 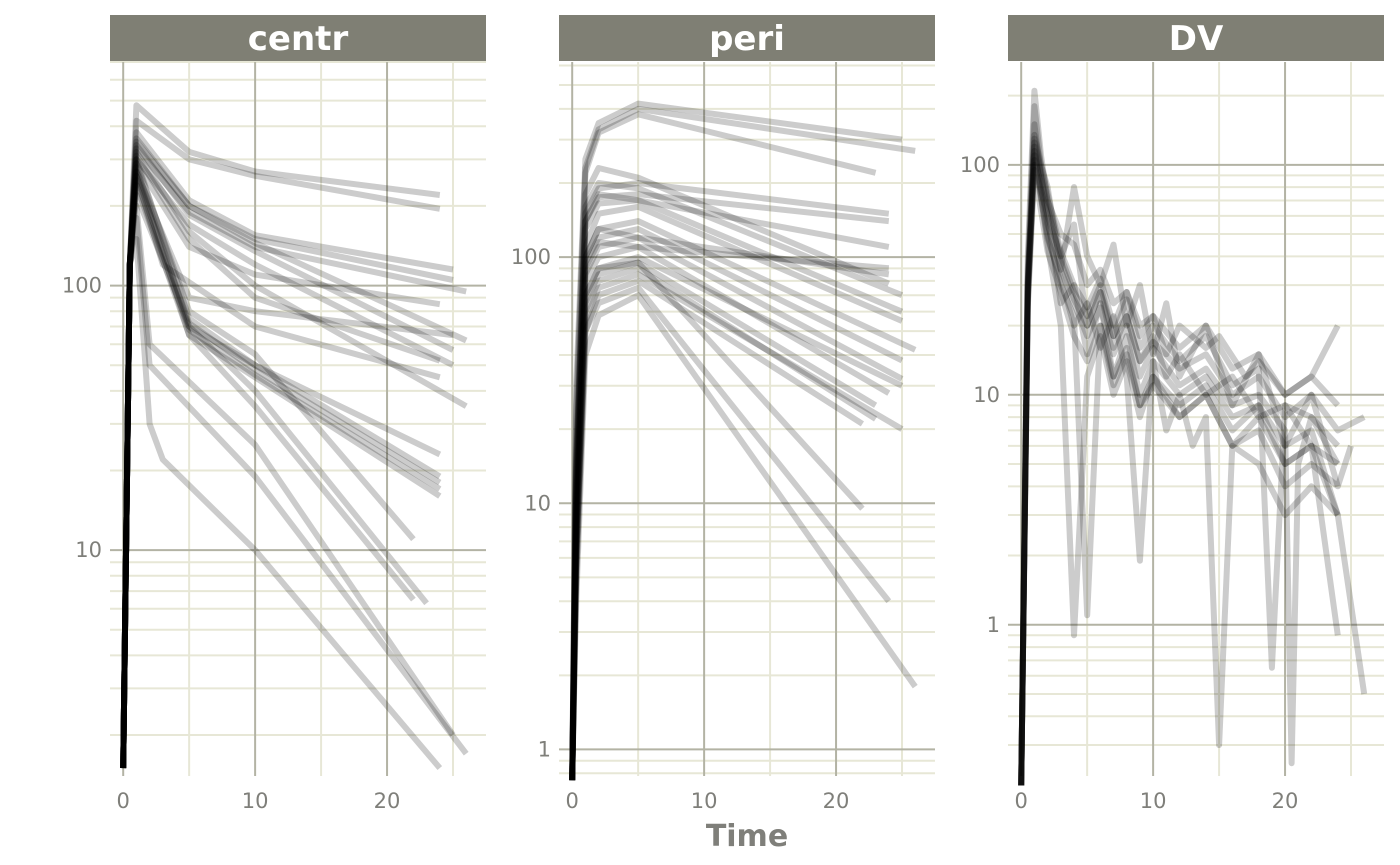 I want to click on facet-title-peri: peri, so click(x=747, y=39).